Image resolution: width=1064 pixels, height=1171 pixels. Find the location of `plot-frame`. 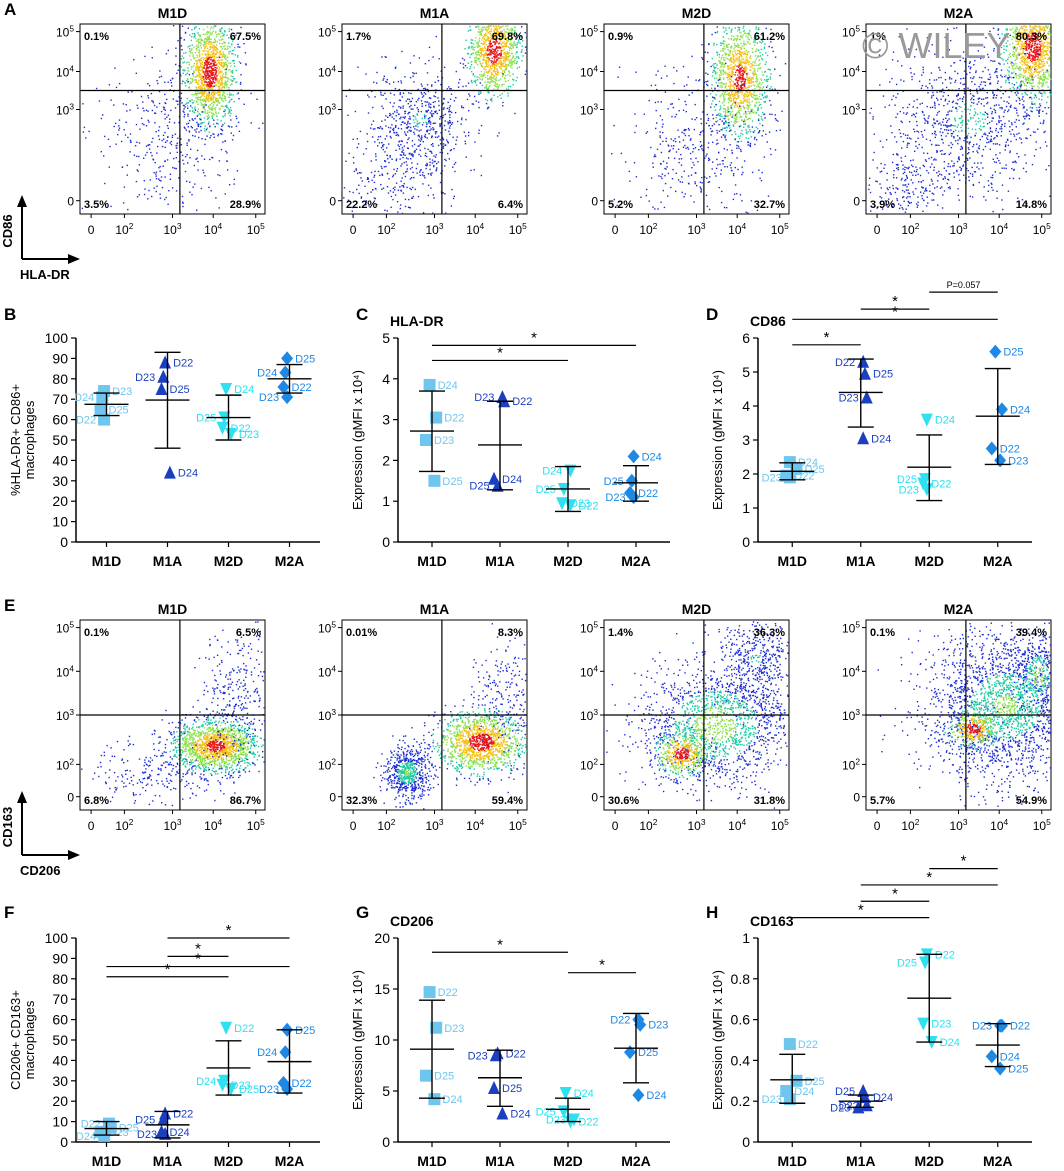

plot-frame is located at coordinates (434, 119).